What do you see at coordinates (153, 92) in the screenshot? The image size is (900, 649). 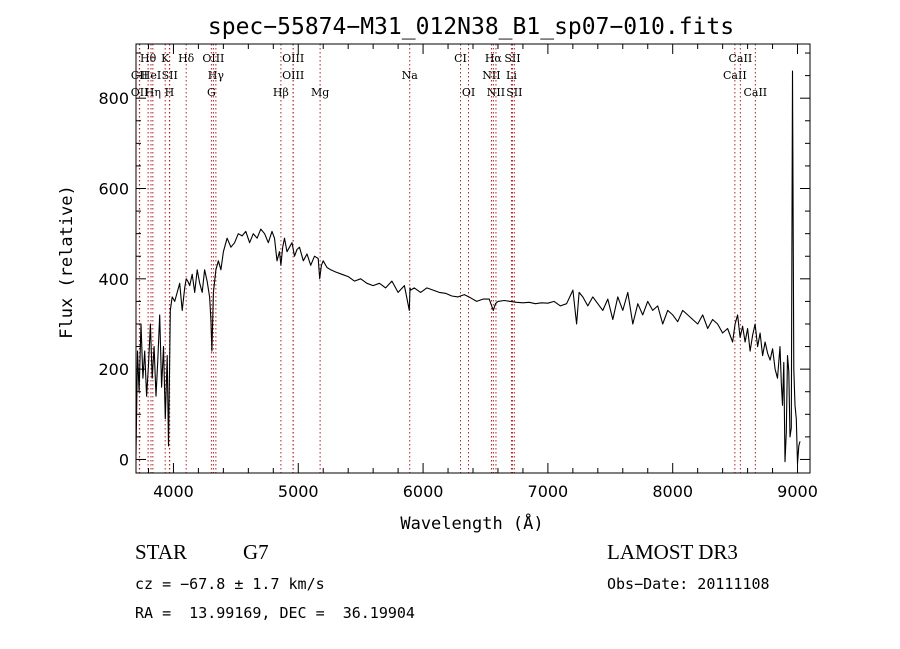 I see `spectral-line-label-4: Hη` at bounding box center [153, 92].